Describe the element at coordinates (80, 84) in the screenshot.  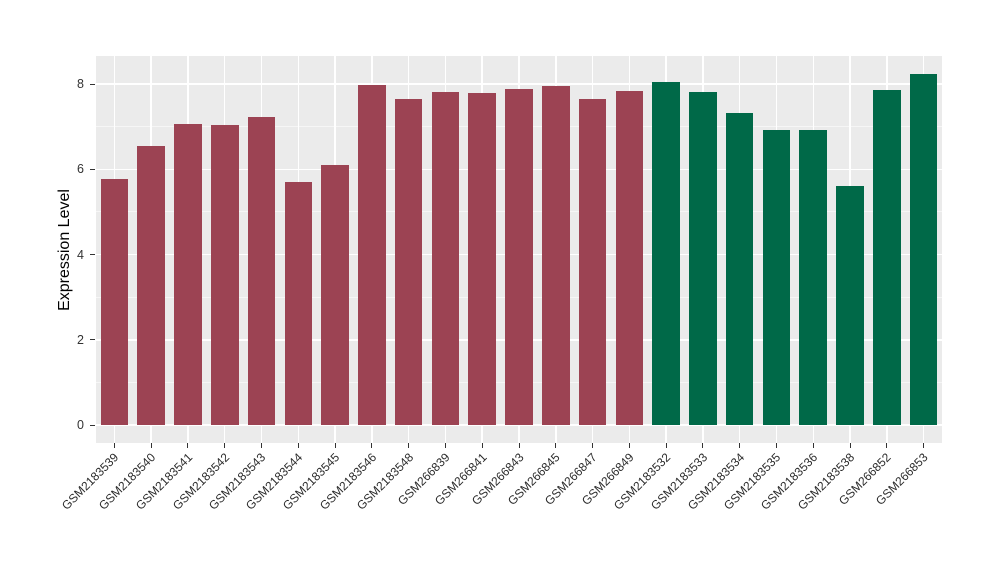
I see `y-tick-label: 8` at that location.